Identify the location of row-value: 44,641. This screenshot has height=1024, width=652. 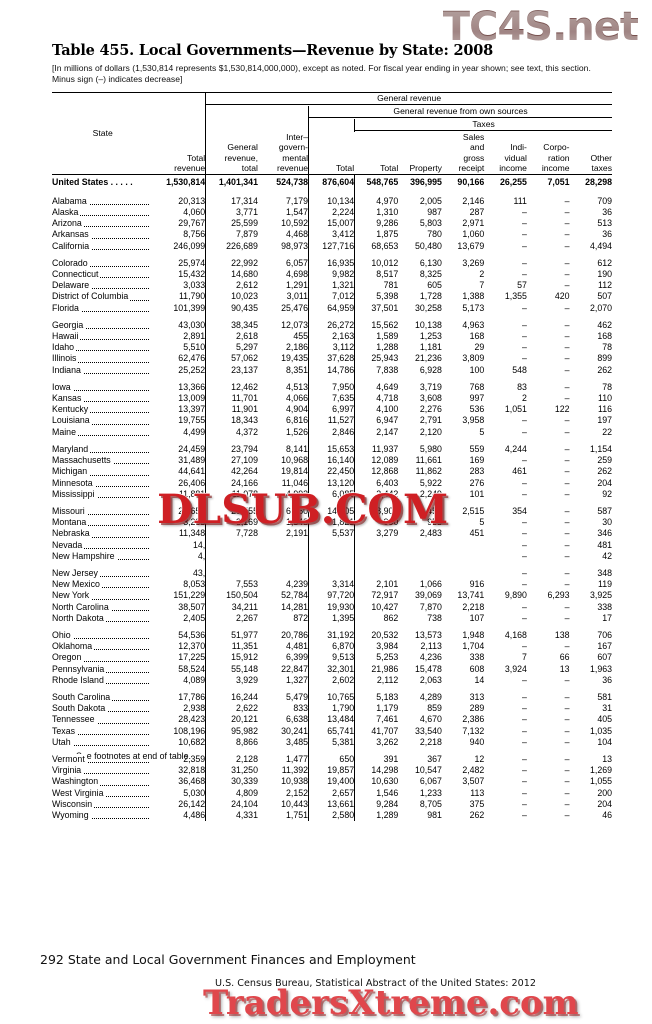
(192, 471).